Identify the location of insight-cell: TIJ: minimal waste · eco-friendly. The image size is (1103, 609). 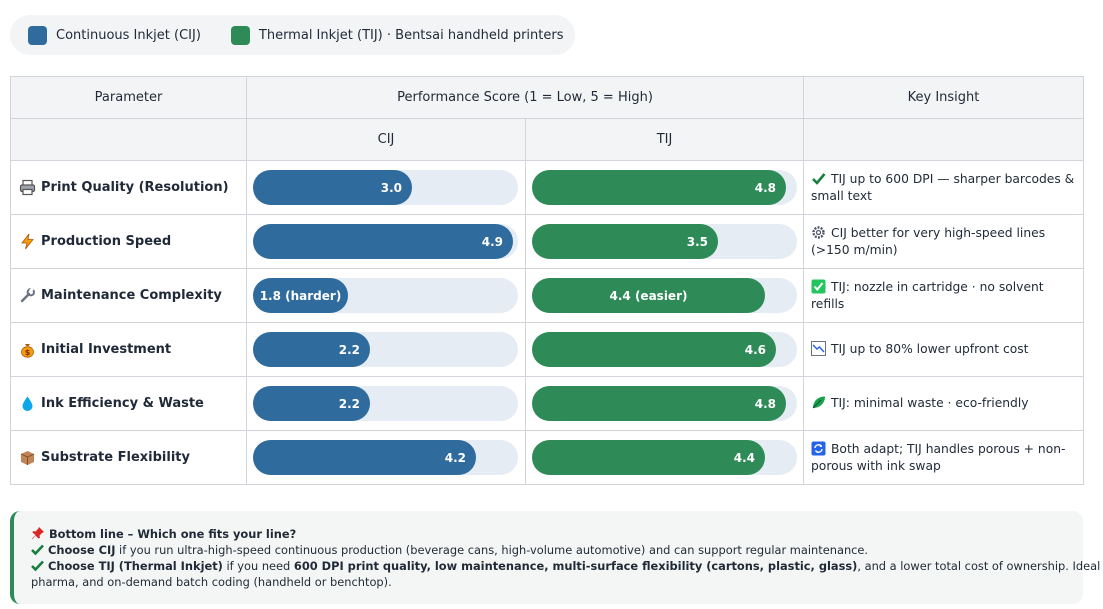
(943, 403).